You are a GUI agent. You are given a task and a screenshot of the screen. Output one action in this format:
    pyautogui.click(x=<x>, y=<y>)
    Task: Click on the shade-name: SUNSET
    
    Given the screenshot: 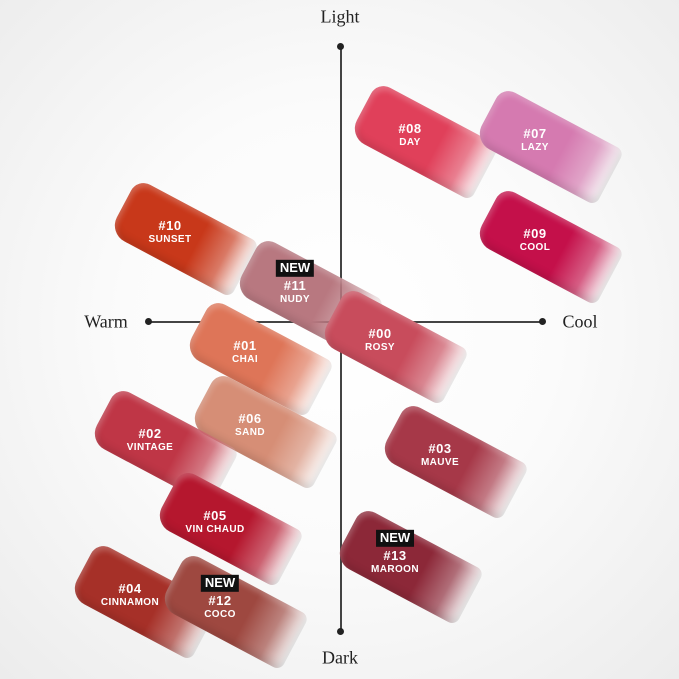 What is the action you would take?
    pyautogui.click(x=170, y=239)
    